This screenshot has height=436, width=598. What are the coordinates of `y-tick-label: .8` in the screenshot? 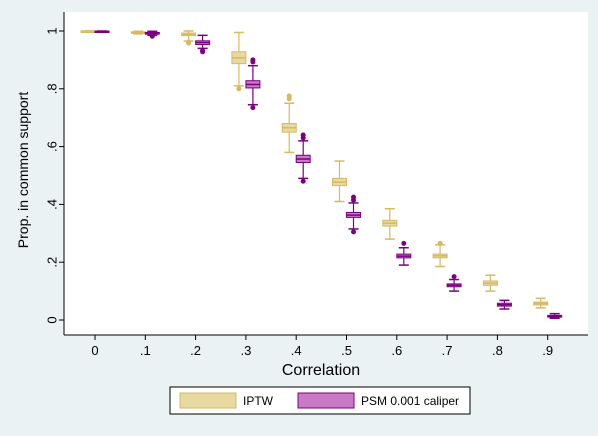 It's located at (52, 88).